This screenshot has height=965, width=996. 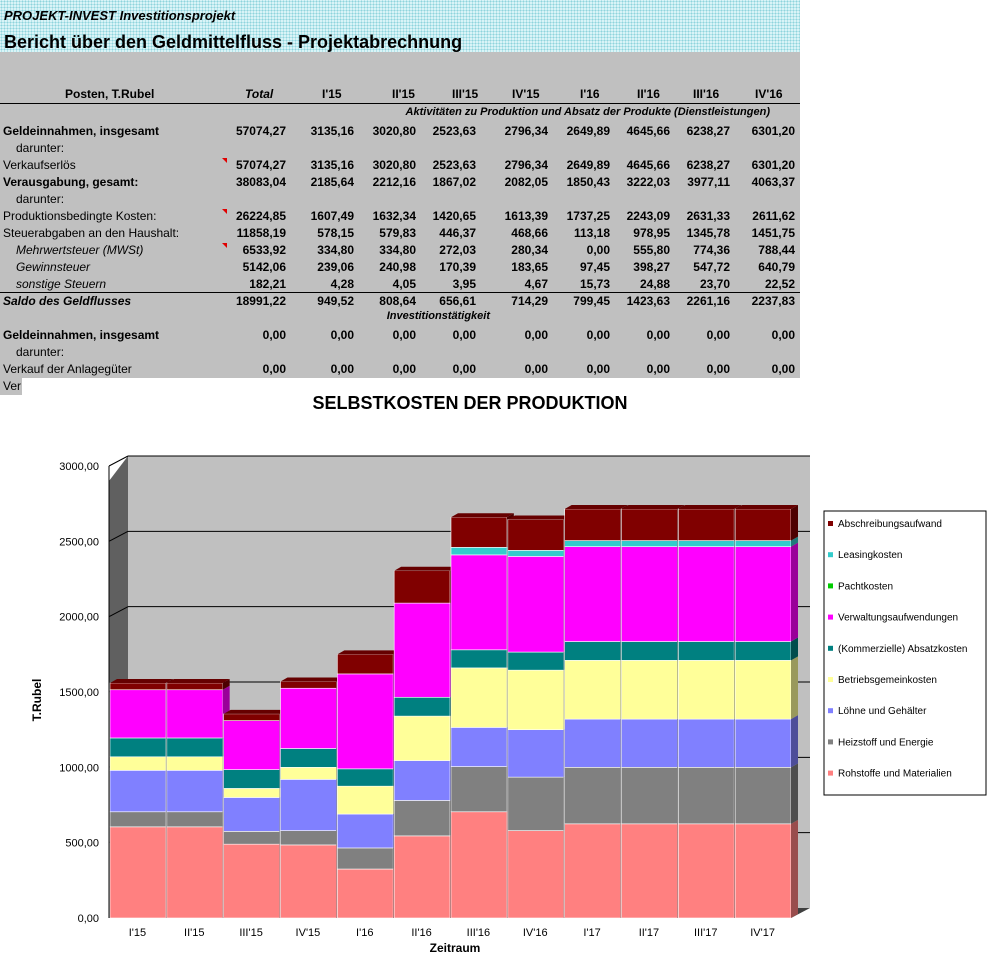 What do you see at coordinates (12, 386) in the screenshot?
I see `cut-row-label: Ver` at bounding box center [12, 386].